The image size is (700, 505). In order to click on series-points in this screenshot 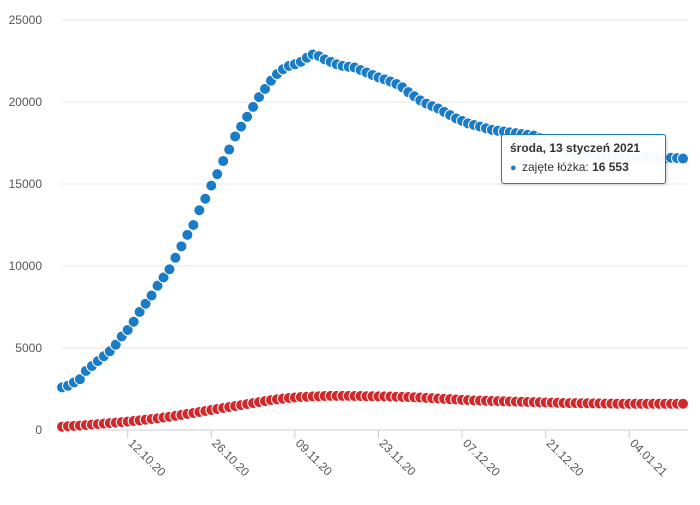, I will do `click(372, 411)`.